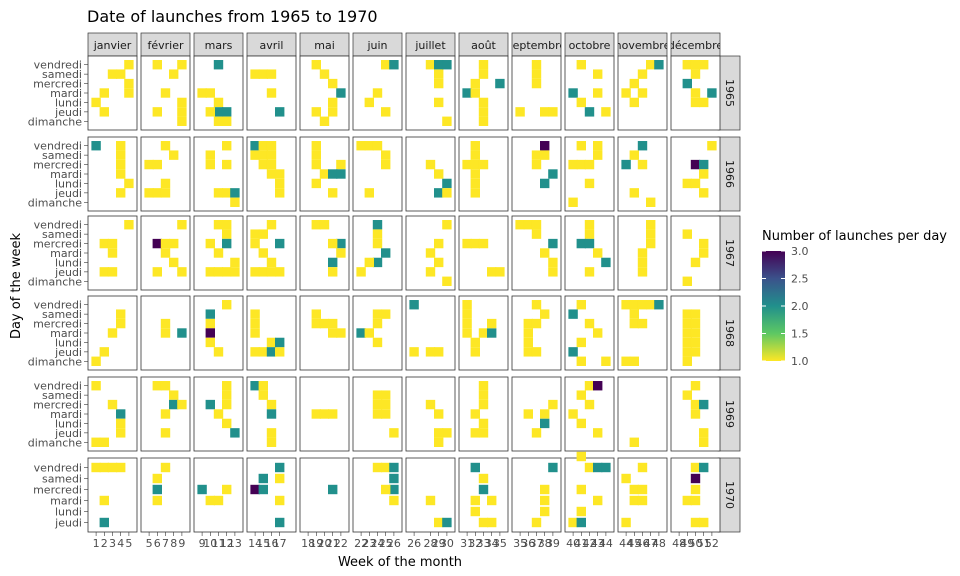 Image resolution: width=960 pixels, height=576 pixels. Describe the element at coordinates (218, 44) in the screenshot. I see `month-strip-3: mars` at that location.